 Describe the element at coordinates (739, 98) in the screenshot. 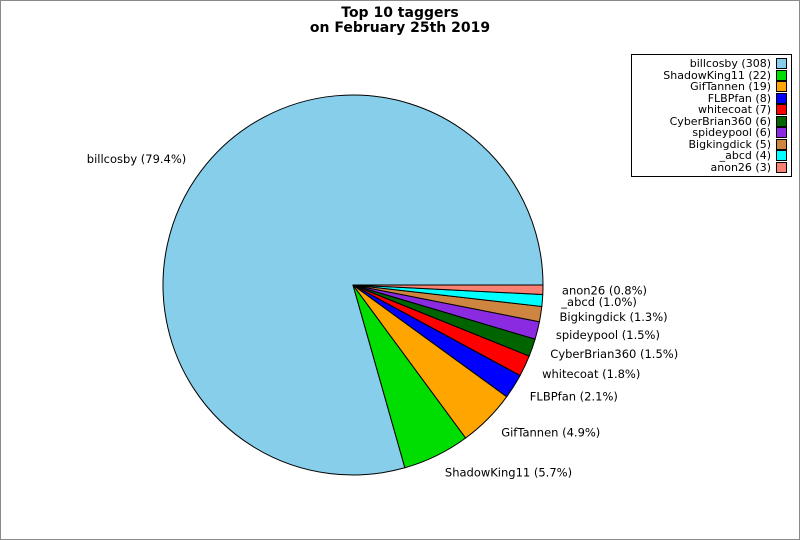

I see `legend-item-label: FLBPfan (8)` at that location.